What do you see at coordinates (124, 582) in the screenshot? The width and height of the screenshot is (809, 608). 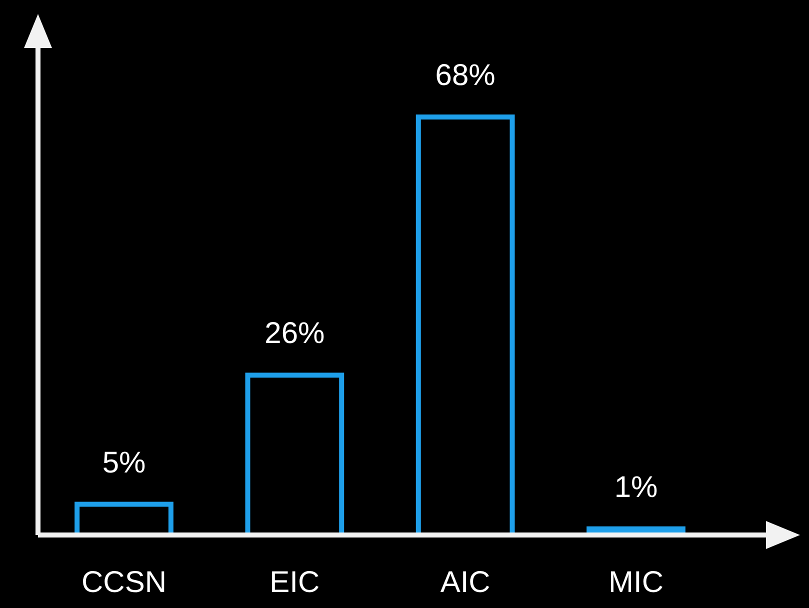 I see `x-tick-label: CCSN` at bounding box center [124, 582].